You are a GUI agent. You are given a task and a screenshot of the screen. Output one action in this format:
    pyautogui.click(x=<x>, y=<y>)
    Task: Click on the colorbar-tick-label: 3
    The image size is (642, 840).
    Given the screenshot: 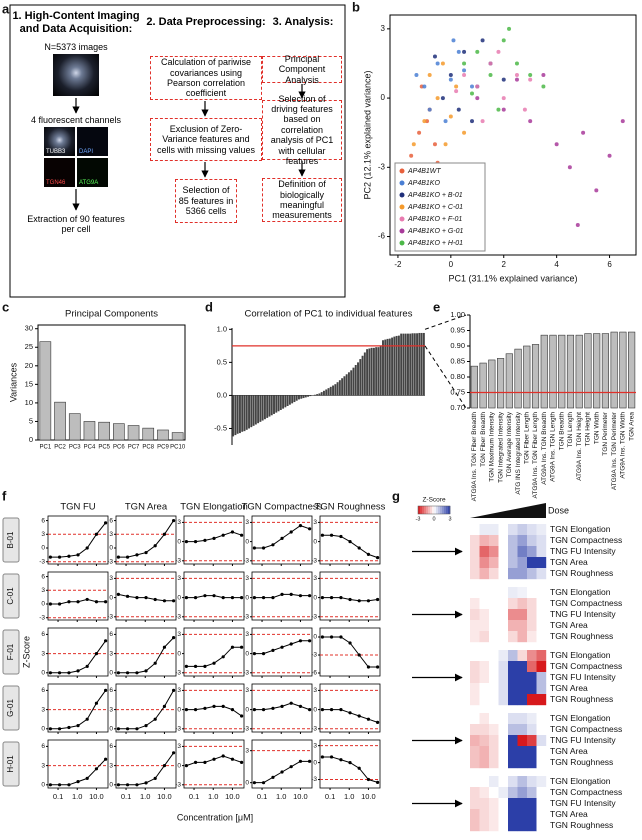 What is the action you would take?
    pyautogui.click(x=449, y=519)
    